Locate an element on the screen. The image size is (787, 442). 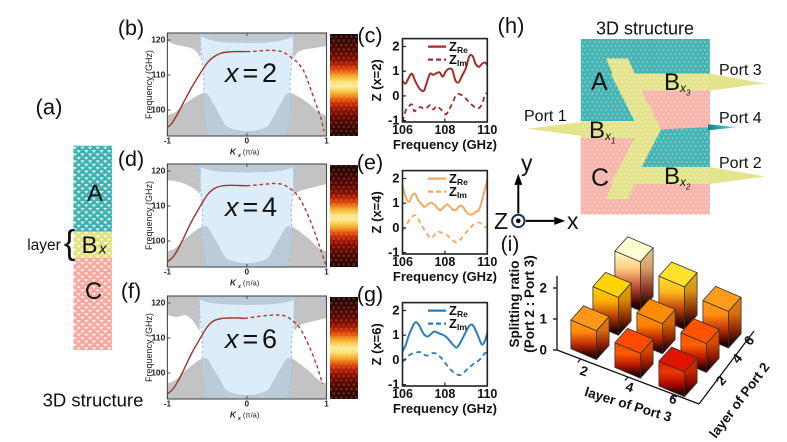
svg-text: Port 2 is located at coordinates (740, 163).